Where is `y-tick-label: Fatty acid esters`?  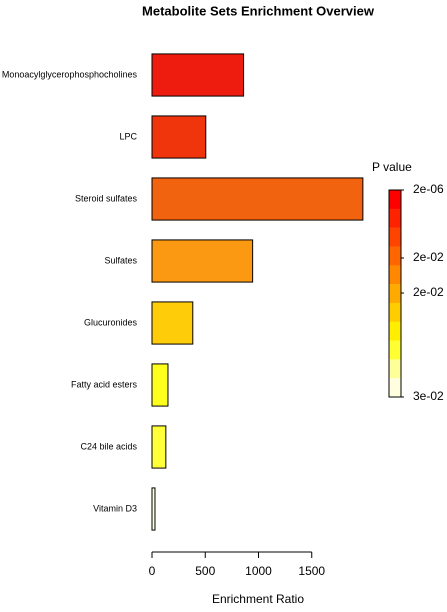
y-tick-label: Fatty acid esters is located at coordinates (104, 384).